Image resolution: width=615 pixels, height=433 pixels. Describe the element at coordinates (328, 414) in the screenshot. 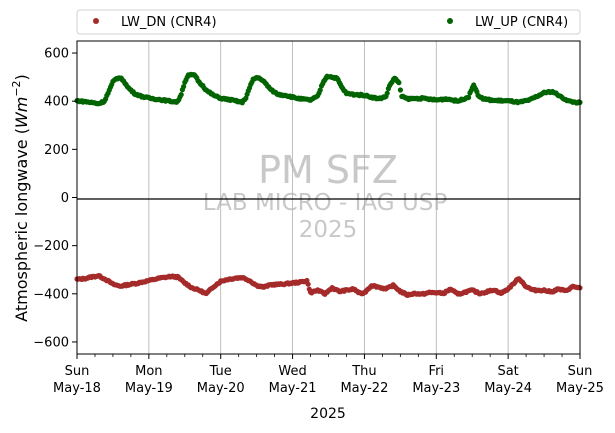

I see `x-axis-label: 2025` at that location.